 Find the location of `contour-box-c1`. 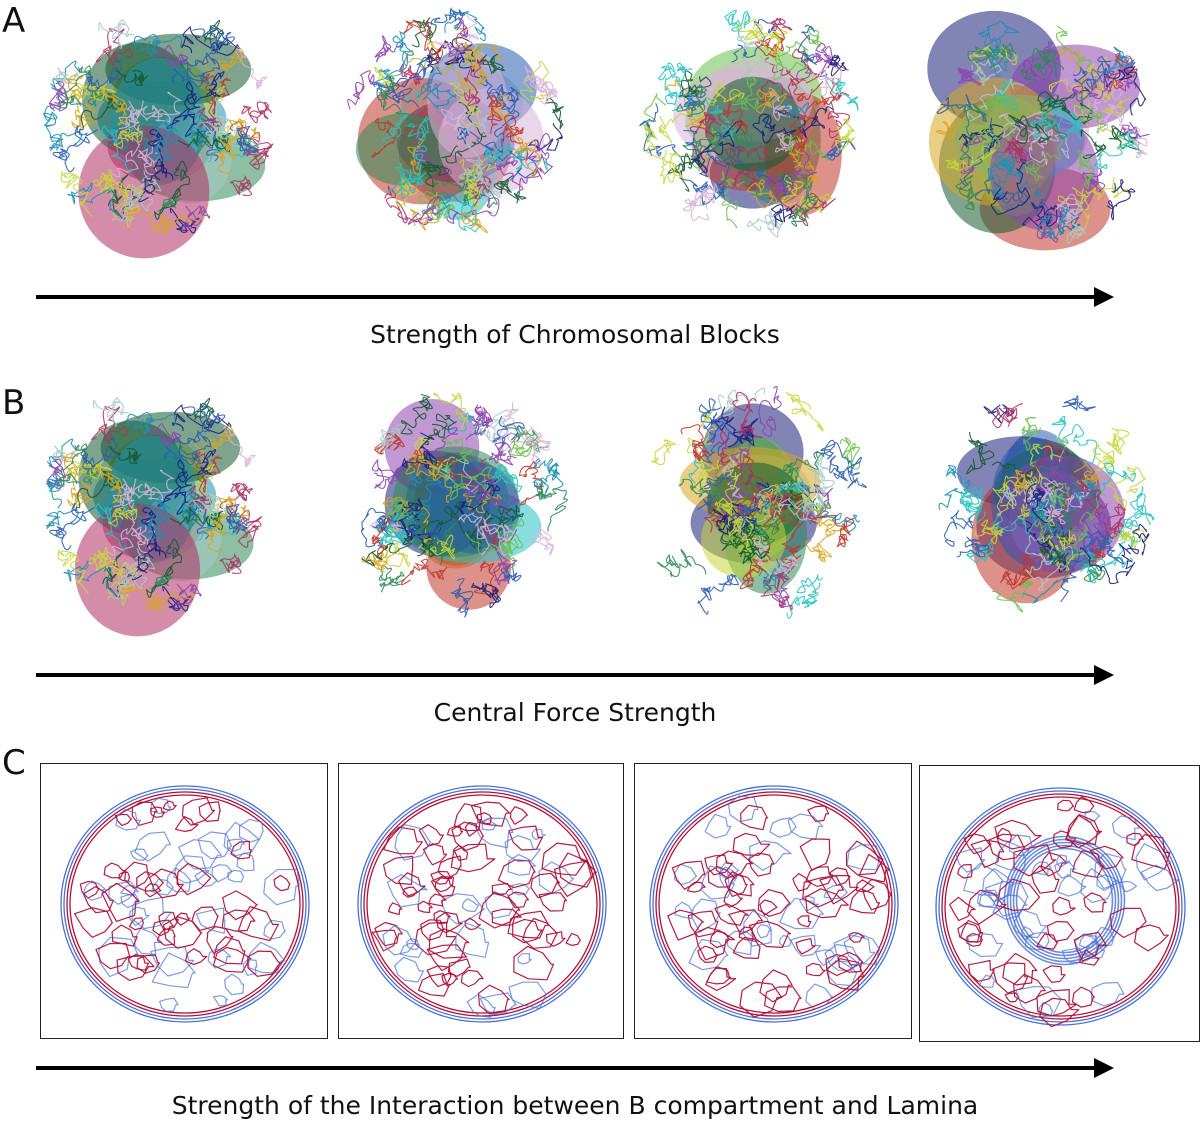

contour-box-c1 is located at coordinates (184, 901).